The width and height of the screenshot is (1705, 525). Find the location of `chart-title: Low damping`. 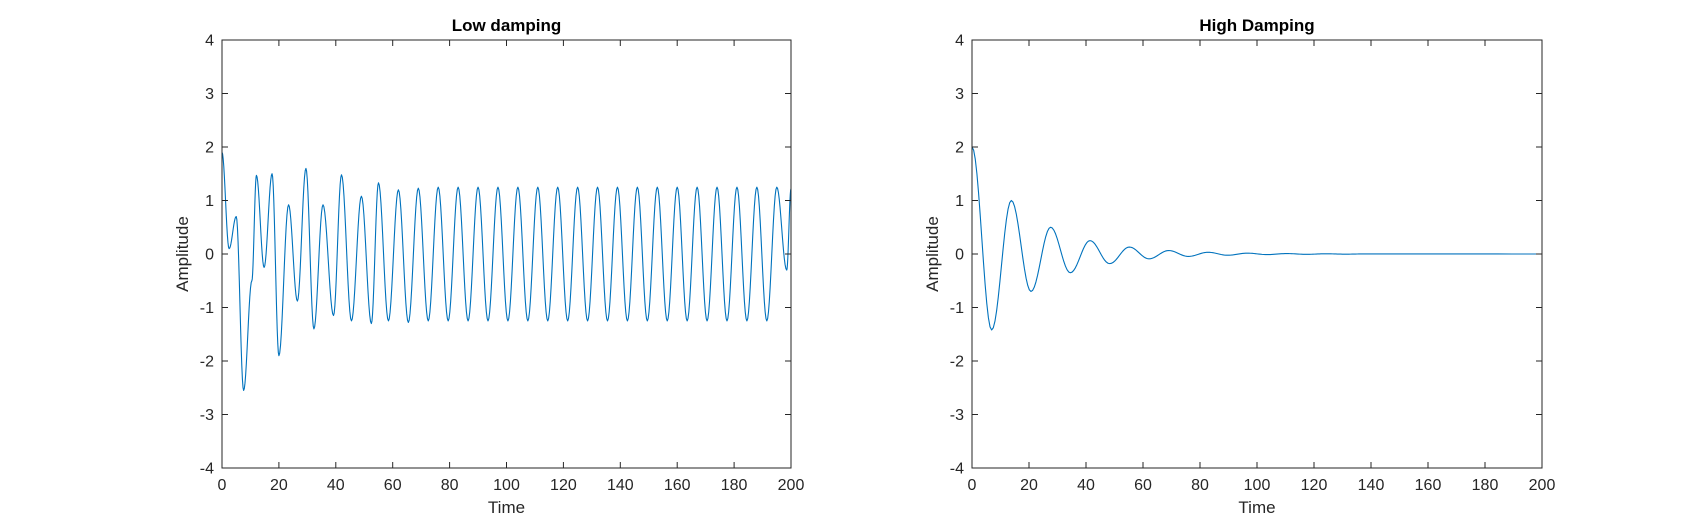

chart-title: Low damping is located at coordinates (507, 25).